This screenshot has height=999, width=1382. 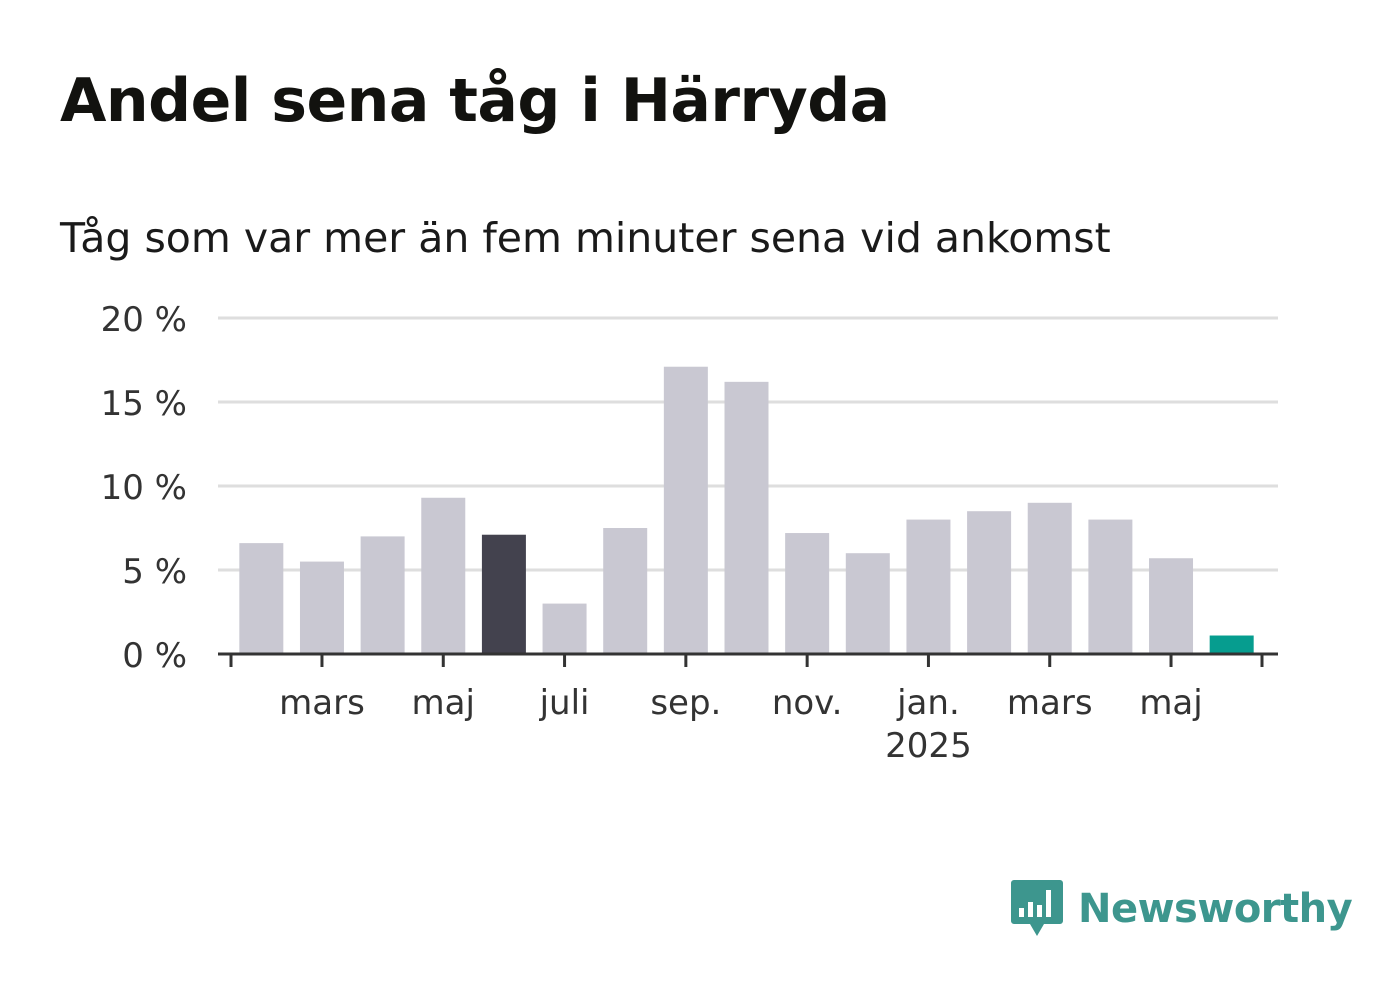 I want to click on y-tick-label: 20 %, so click(x=144, y=320).